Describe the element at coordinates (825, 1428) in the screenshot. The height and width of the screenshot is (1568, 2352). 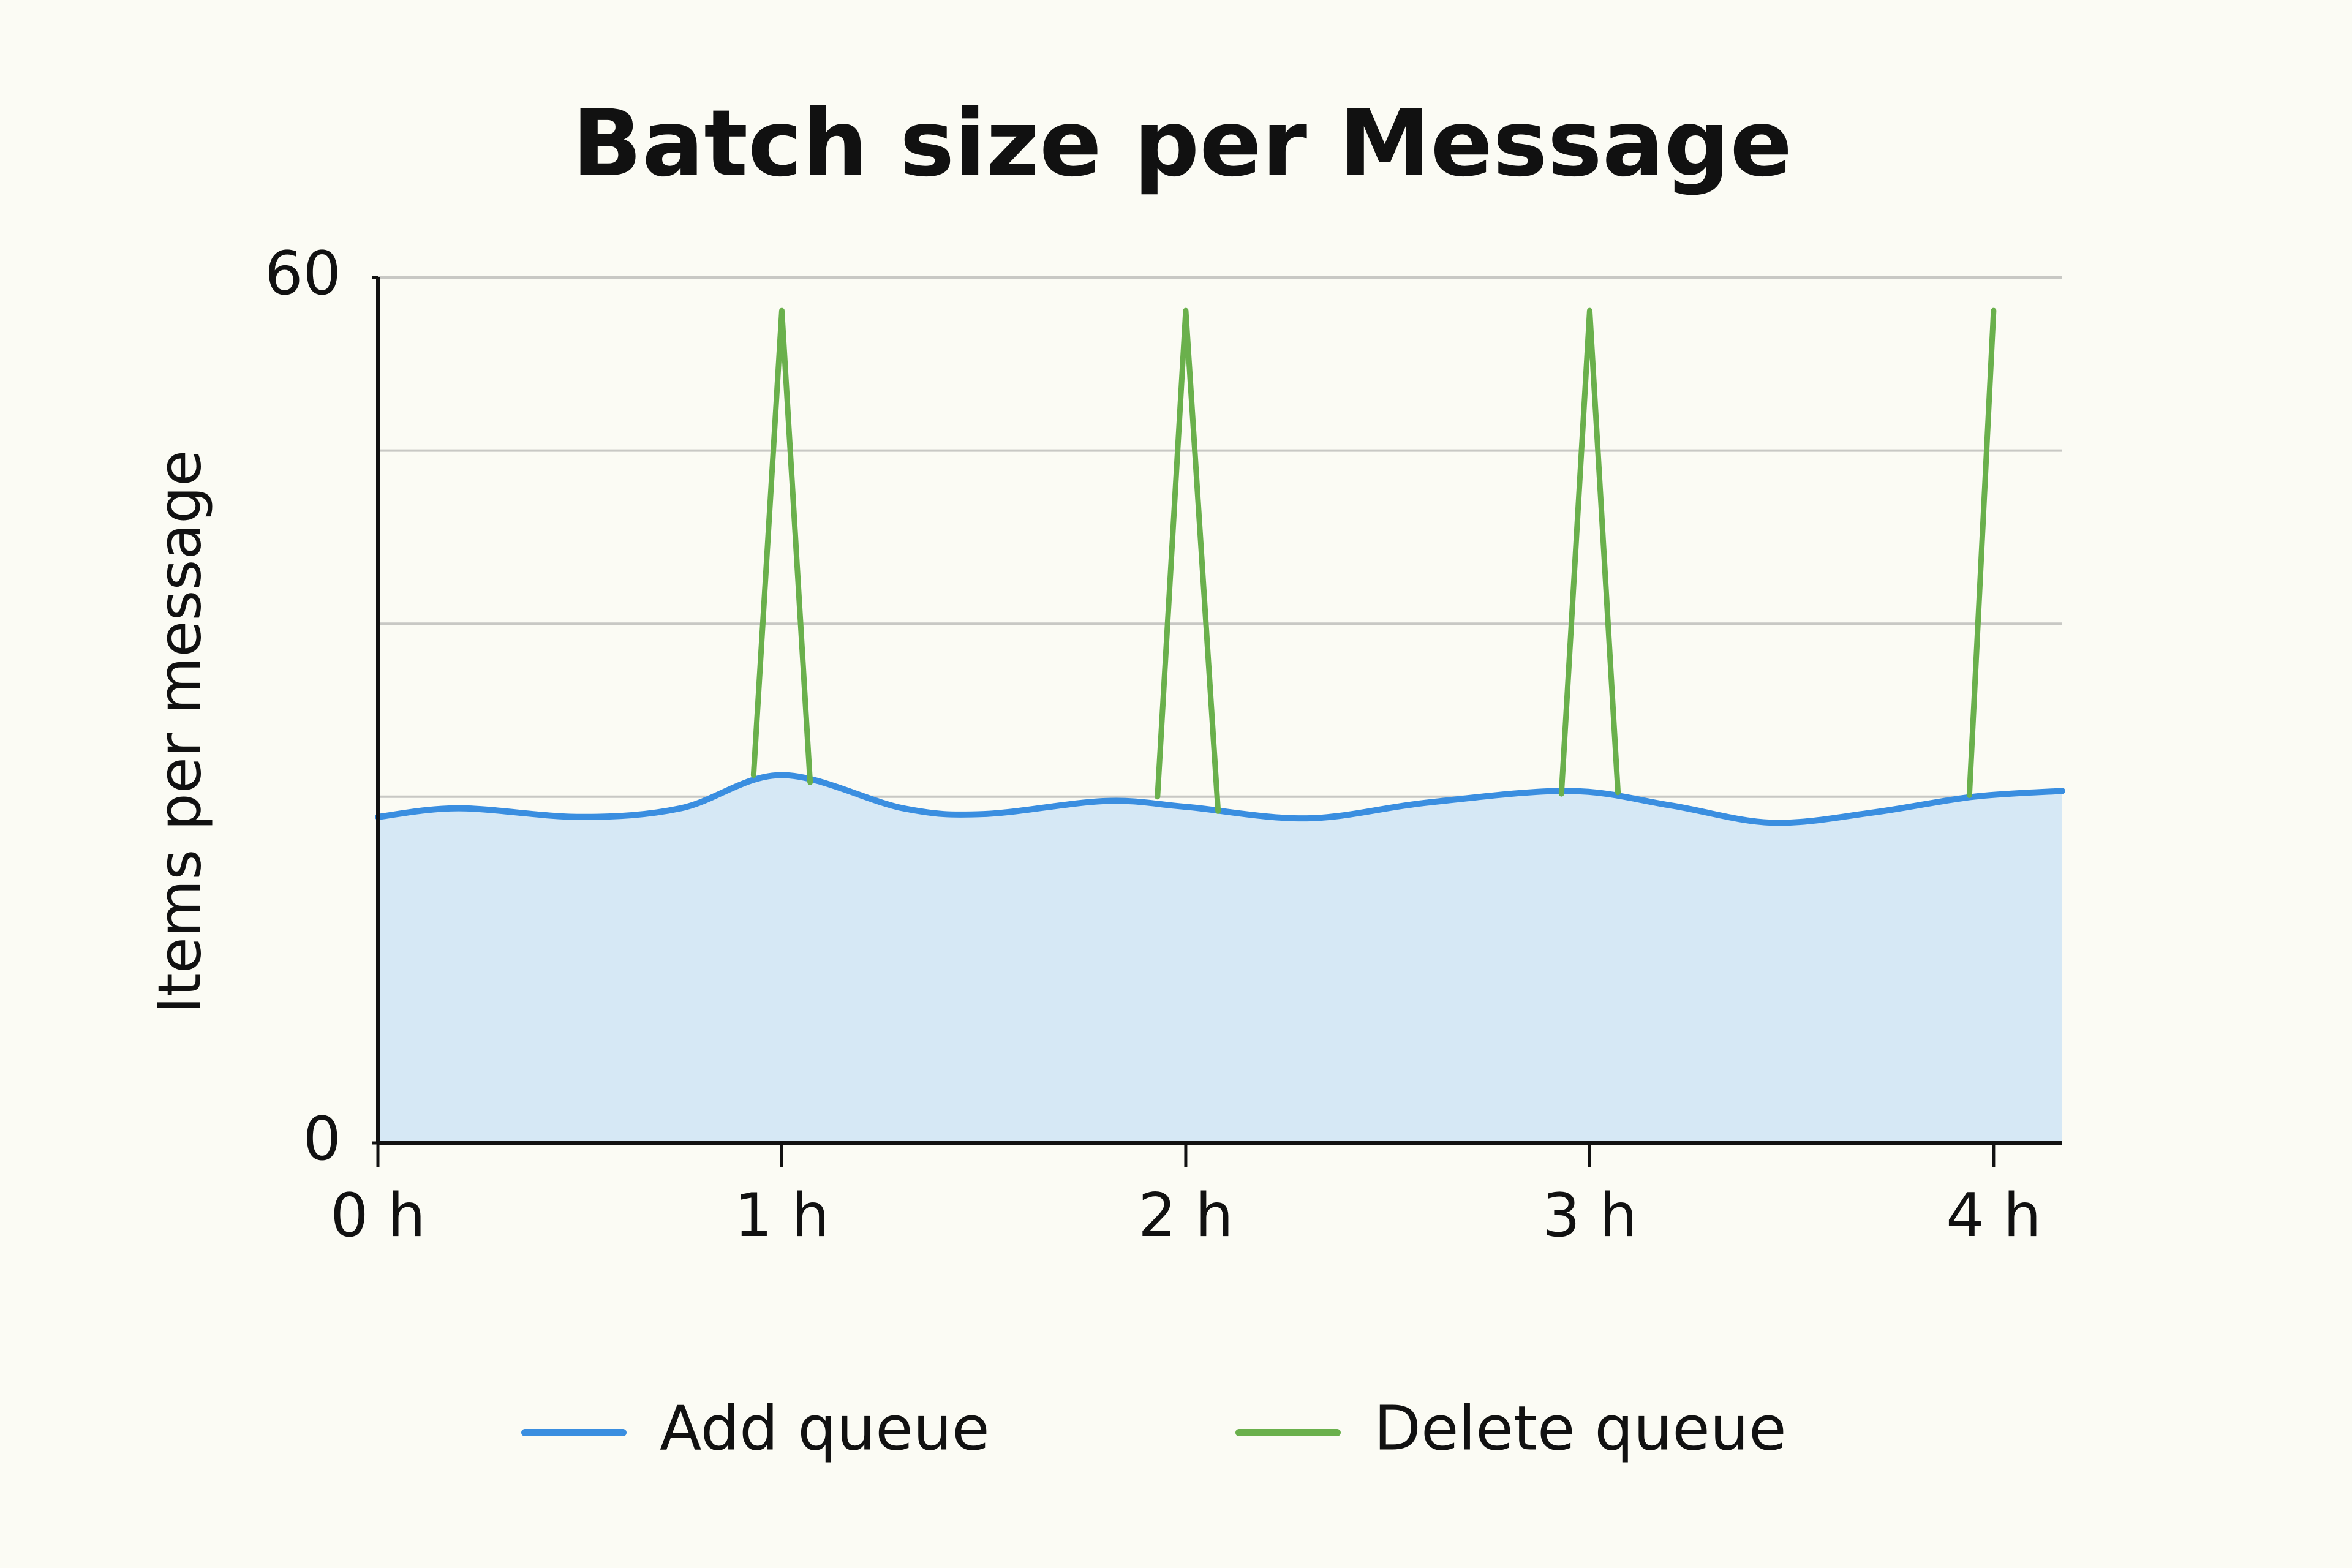
I see `legend-label: Add queue` at that location.